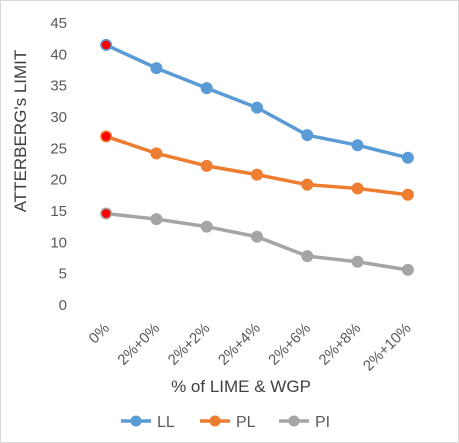  I want to click on y-tick-label: 35, so click(58, 86).